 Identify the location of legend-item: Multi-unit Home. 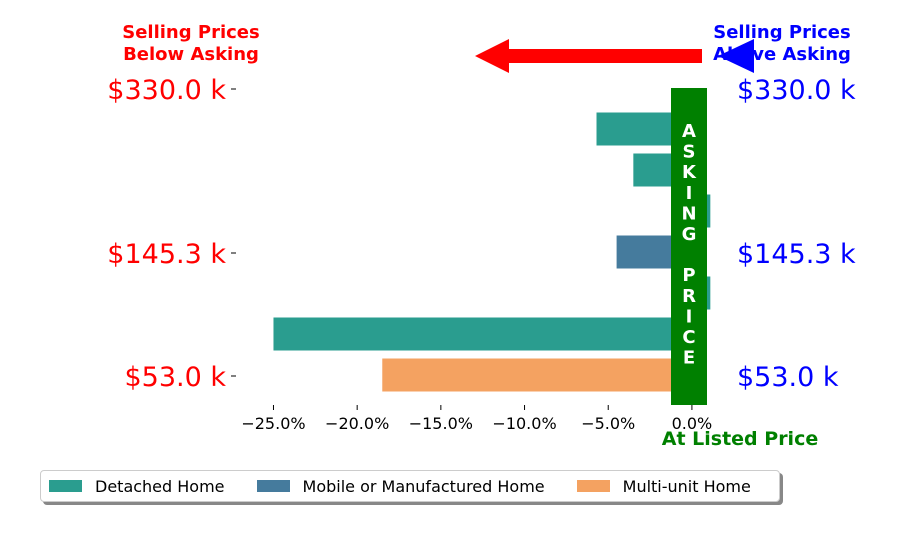
(663, 486).